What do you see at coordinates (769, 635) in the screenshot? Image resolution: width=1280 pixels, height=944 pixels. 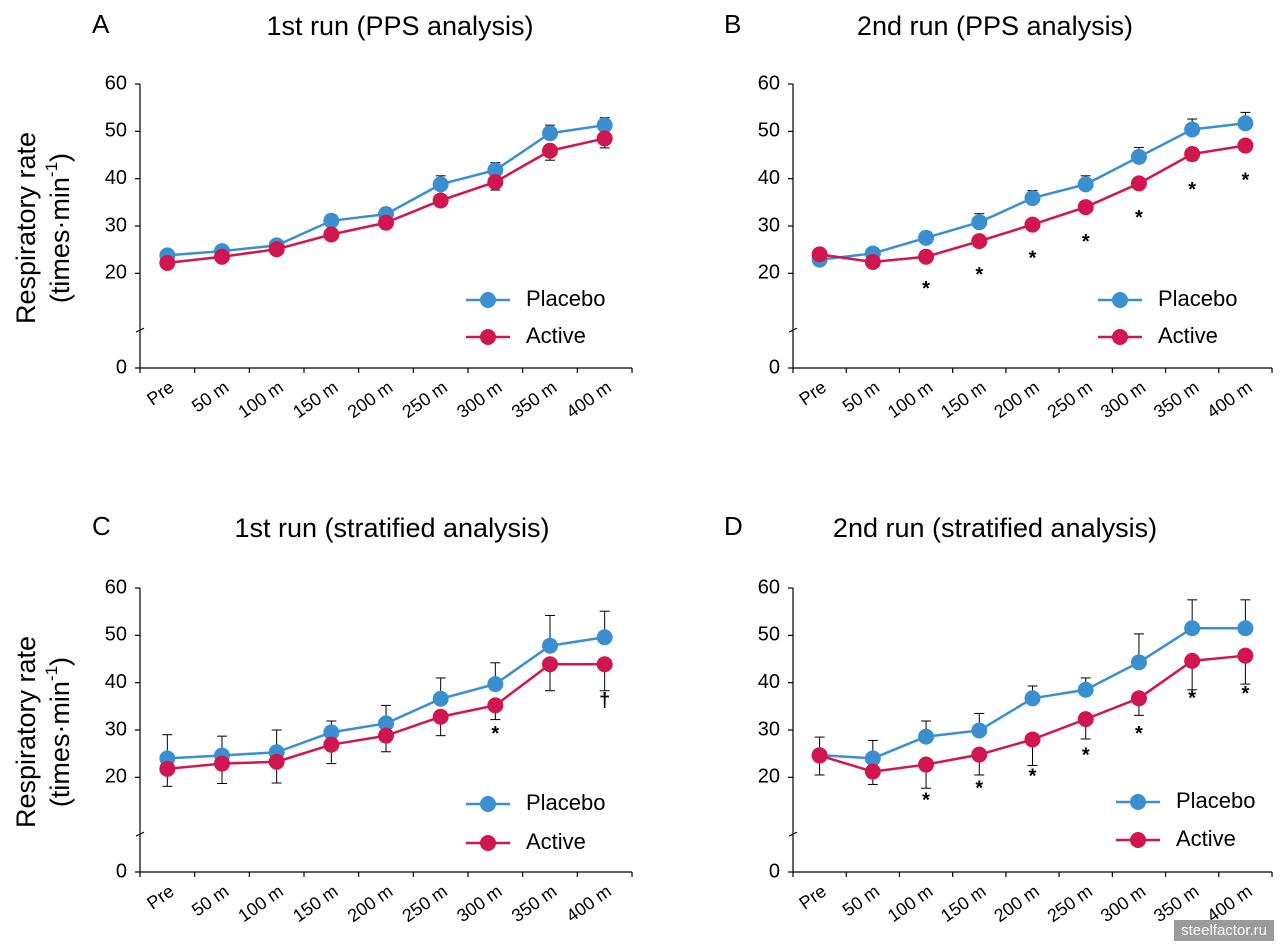 I see `y-tick-label: 50` at bounding box center [769, 635].